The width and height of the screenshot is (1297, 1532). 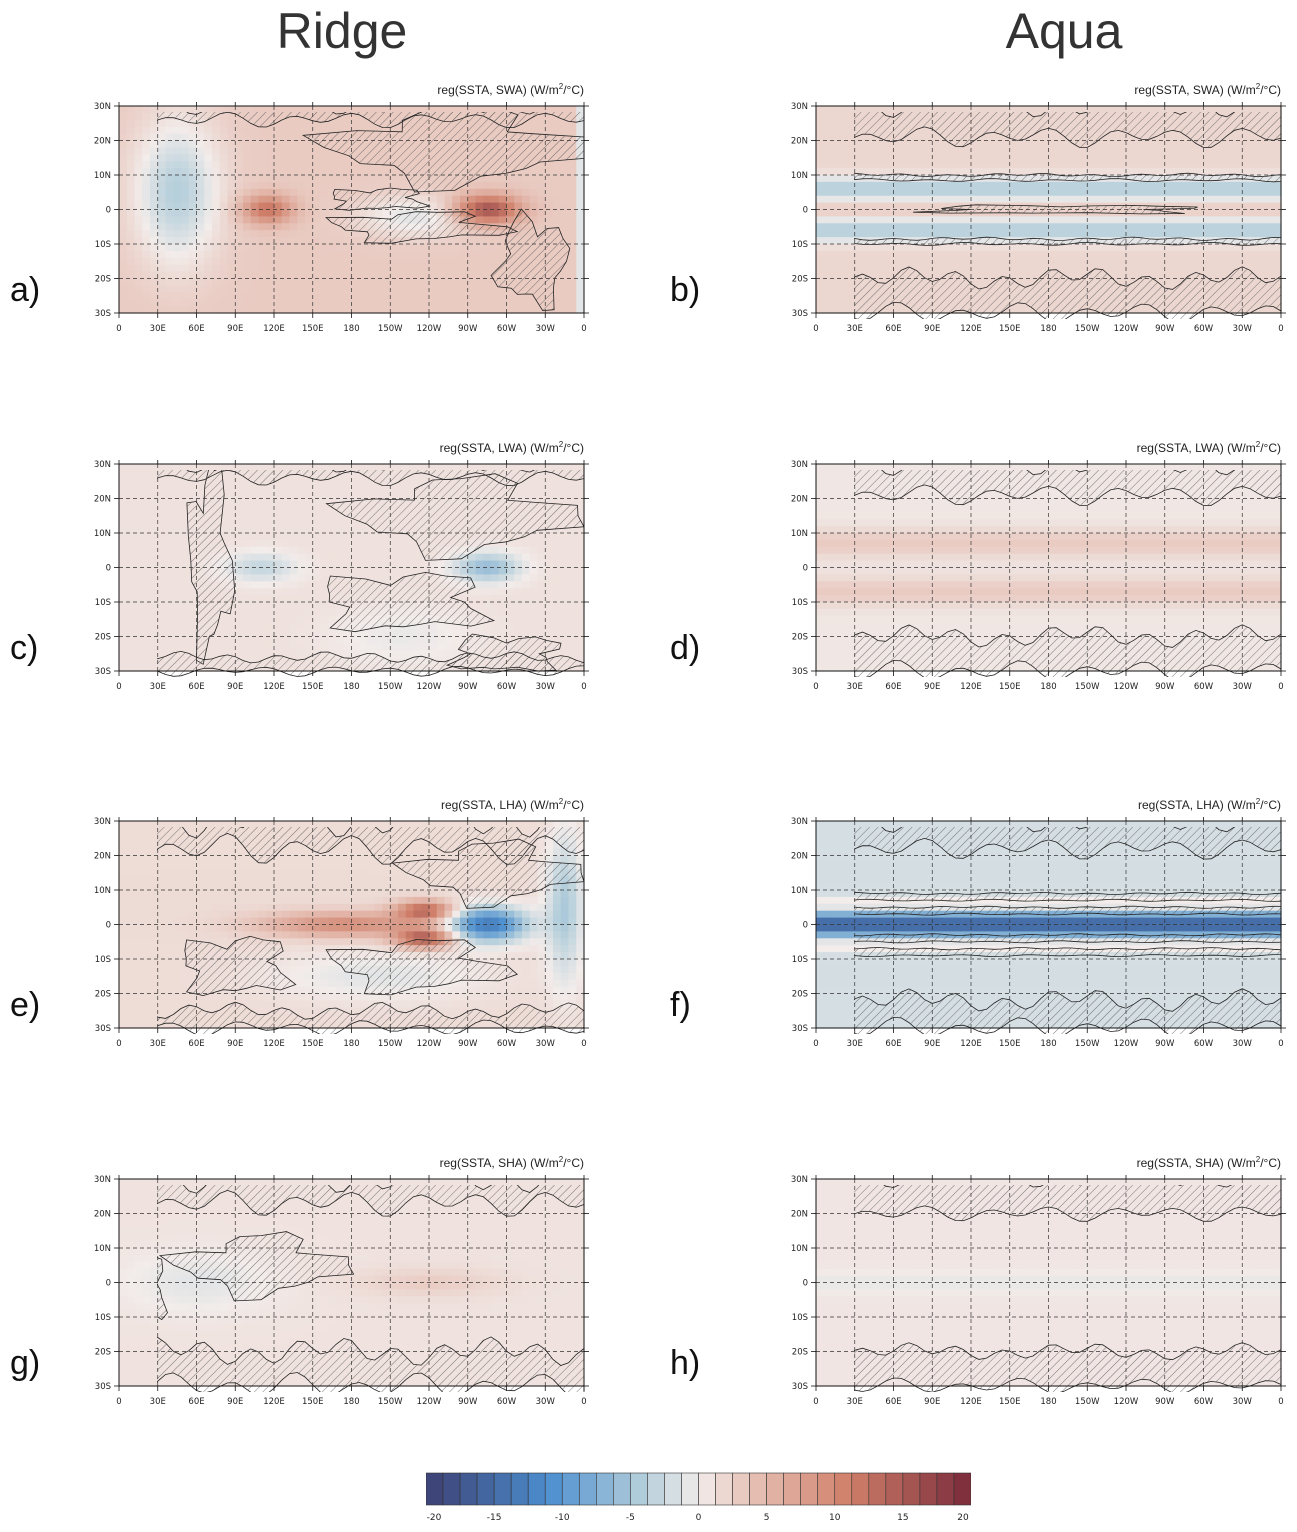 I want to click on x-tick-label: 30W, so click(x=546, y=329).